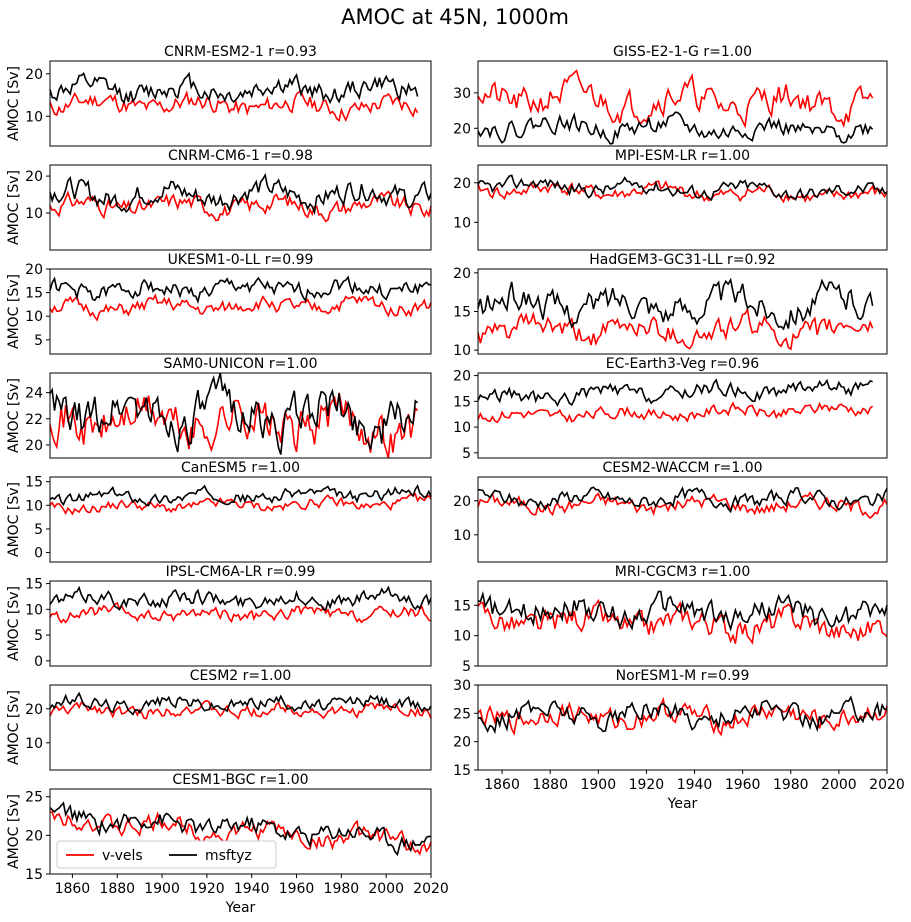  Describe the element at coordinates (791, 785) in the screenshot. I see `x-tick-label: 1980` at that location.